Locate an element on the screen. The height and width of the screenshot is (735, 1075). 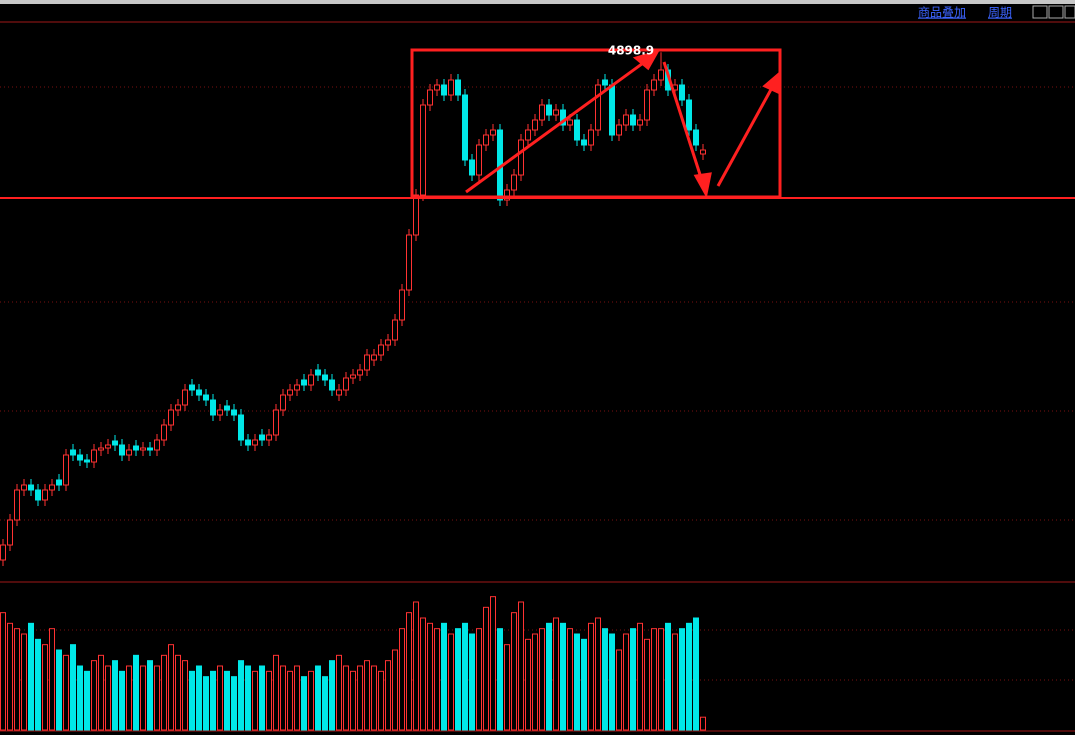
next-button is located at coordinates (1056, 12).